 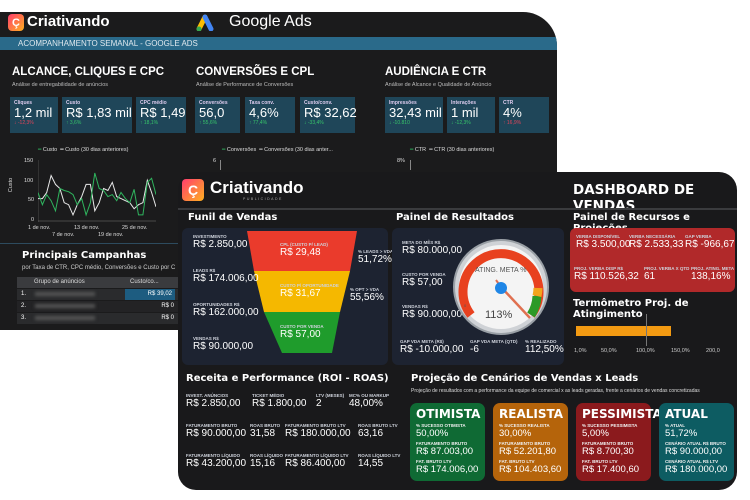 What do you see at coordinates (330, 401) in the screenshot?
I see `roi-metric: LTV (meses) 2` at bounding box center [330, 401].